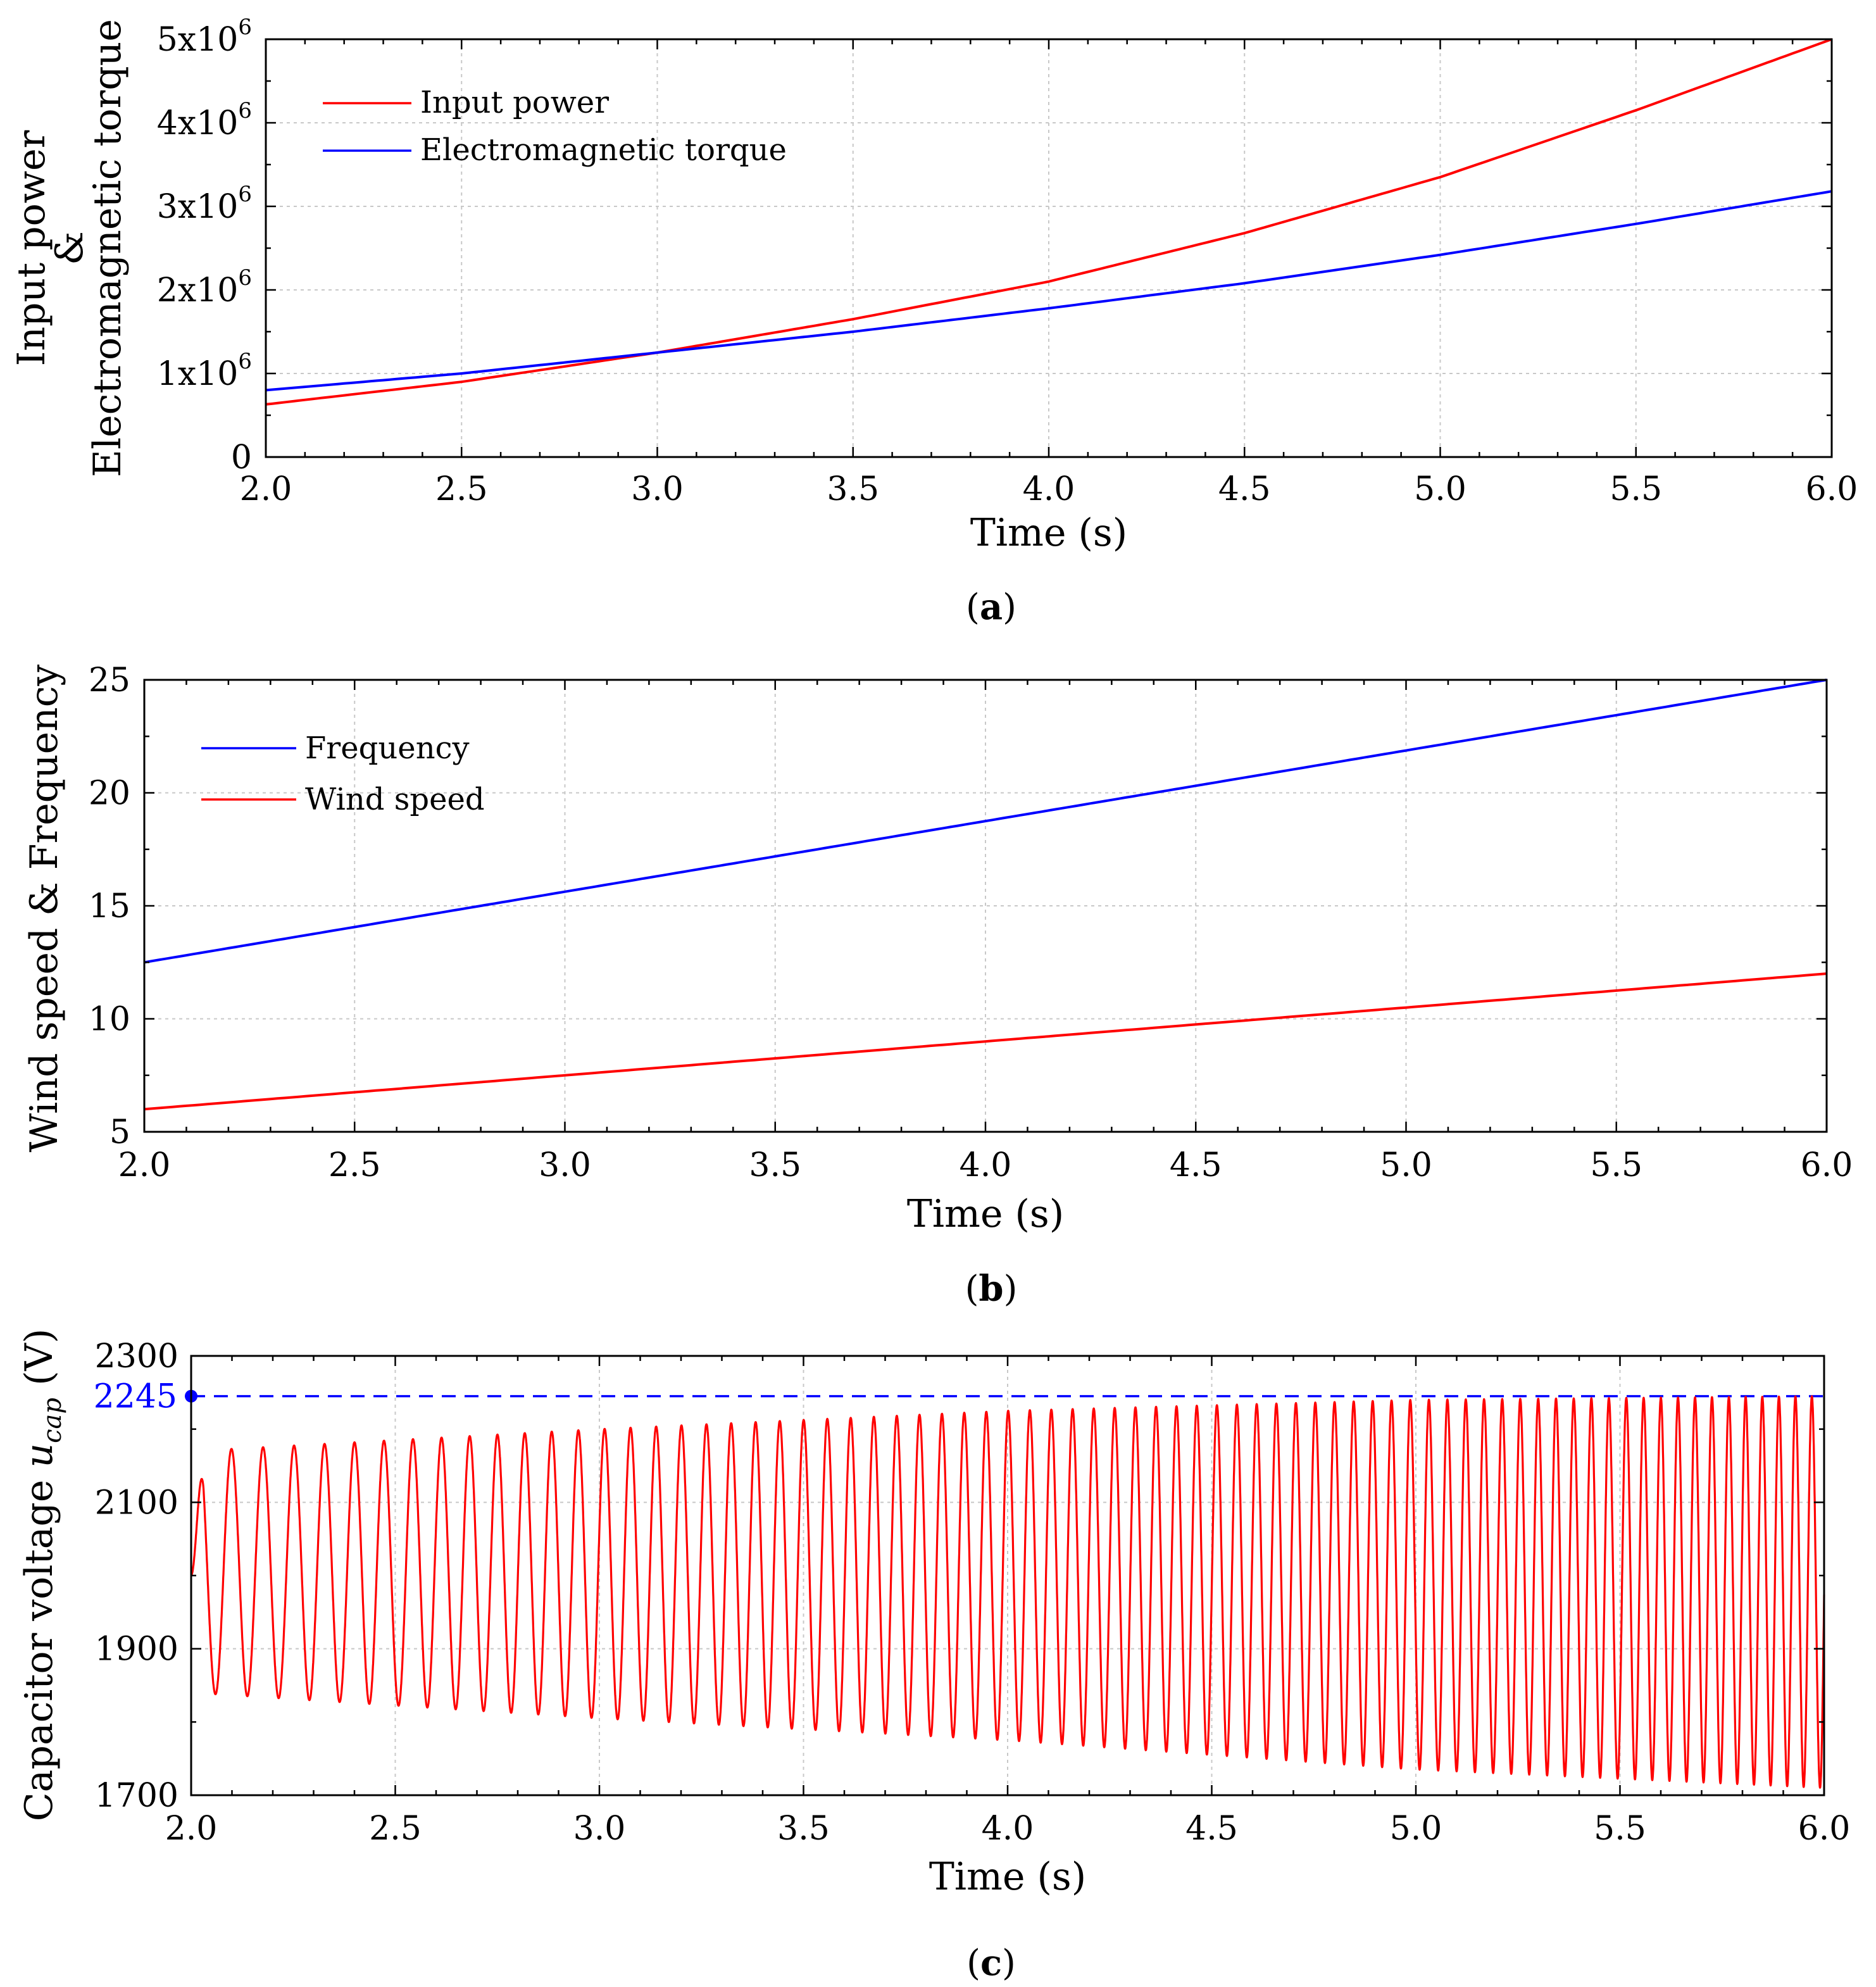  I want to click on panel-c-ylabel-unit: (V), so click(39, 1363).